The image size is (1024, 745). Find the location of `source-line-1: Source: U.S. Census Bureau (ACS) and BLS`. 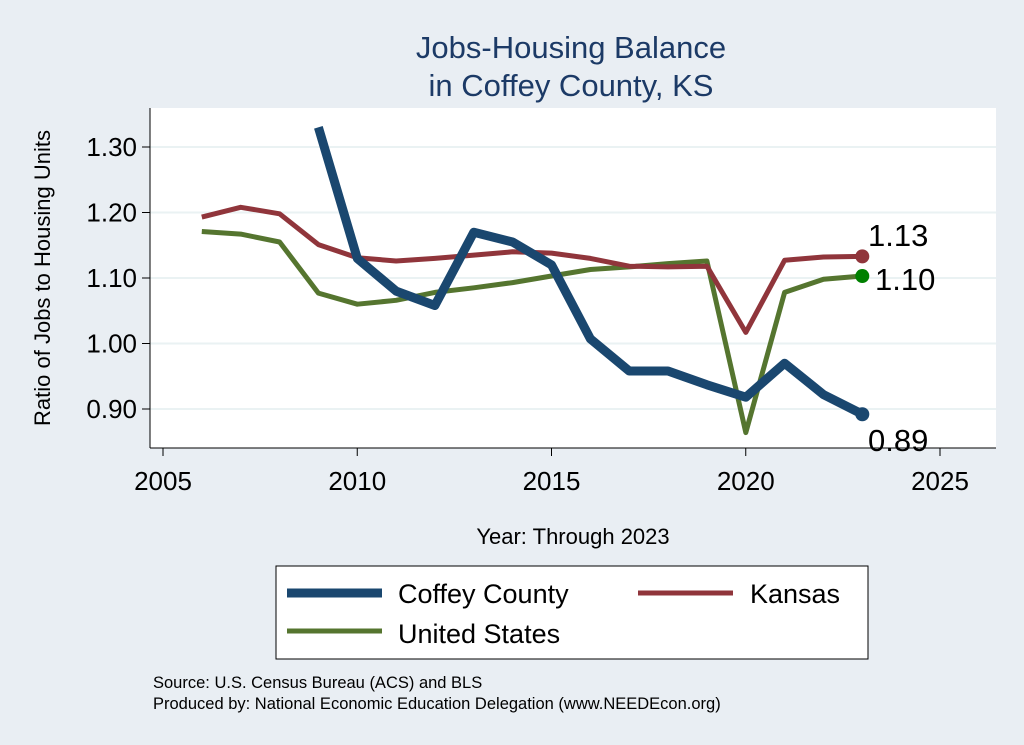

source-line-1: Source: U.S. Census Bureau (ACS) and BLS is located at coordinates (317, 683).